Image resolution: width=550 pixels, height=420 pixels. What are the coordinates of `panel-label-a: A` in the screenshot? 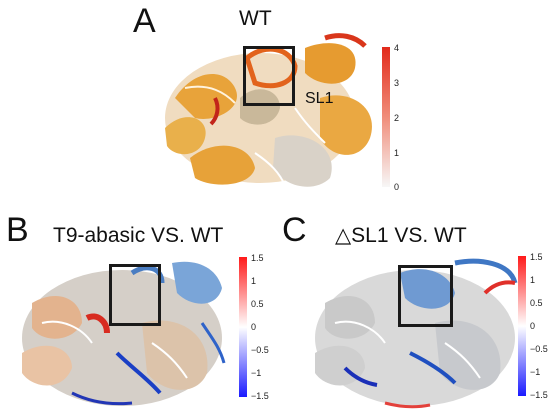 It's located at (144, 21).